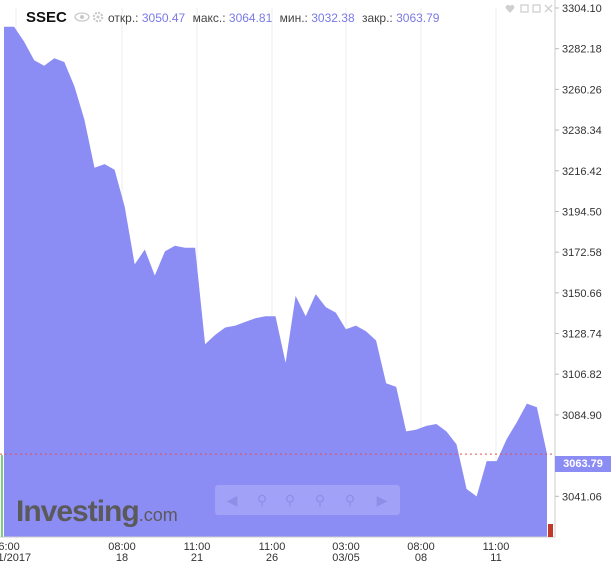 Image resolution: width=611 pixels, height=565 pixels. What do you see at coordinates (583, 464) in the screenshot?
I see `last-price-tag: 3063.79` at bounding box center [583, 464].